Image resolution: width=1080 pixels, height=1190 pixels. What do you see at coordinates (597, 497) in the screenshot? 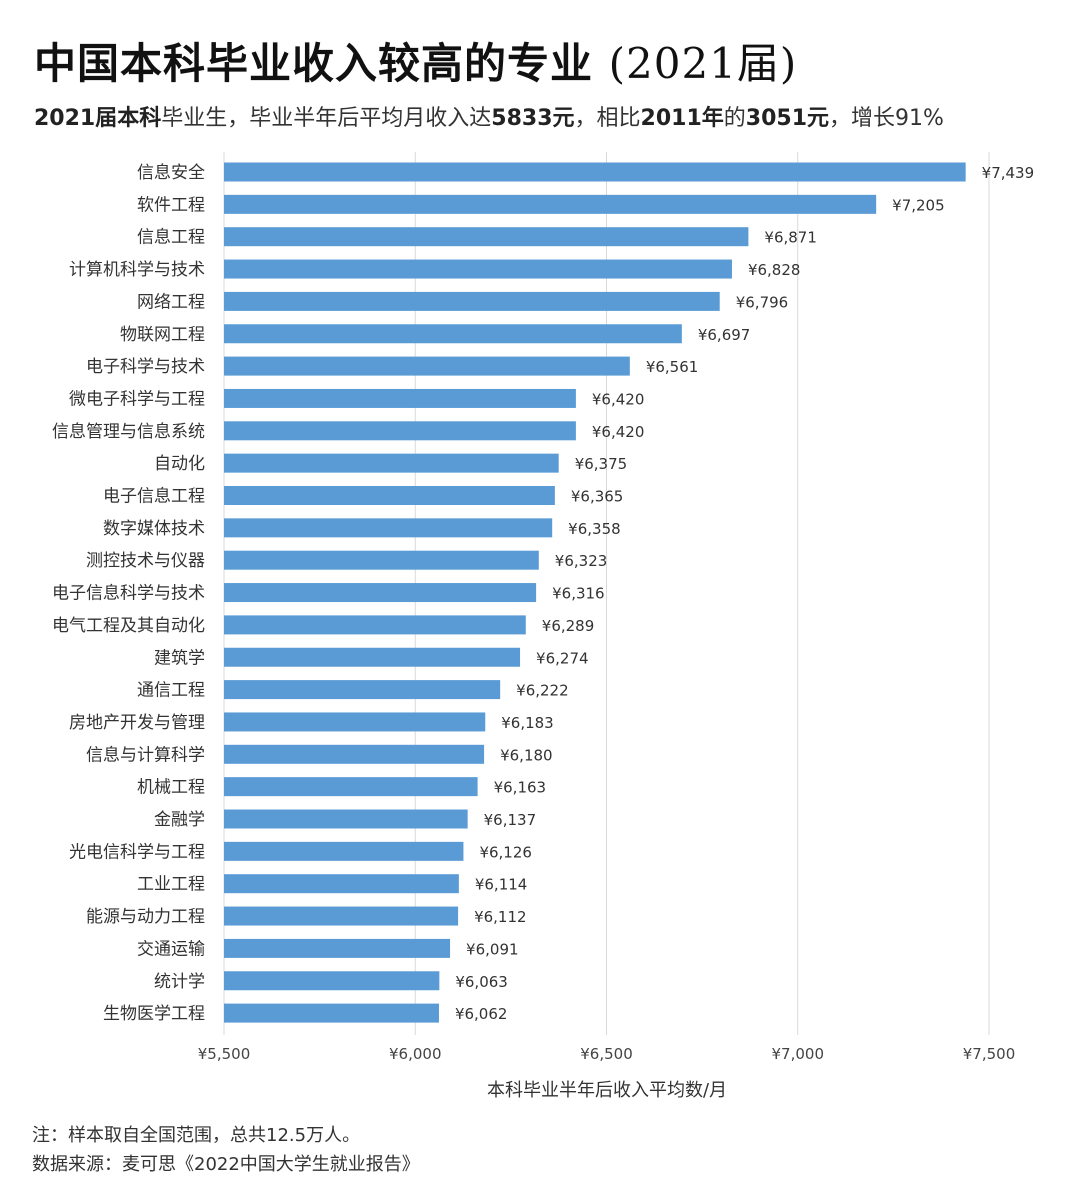
I see `value-label: ¥6,365` at bounding box center [597, 497].